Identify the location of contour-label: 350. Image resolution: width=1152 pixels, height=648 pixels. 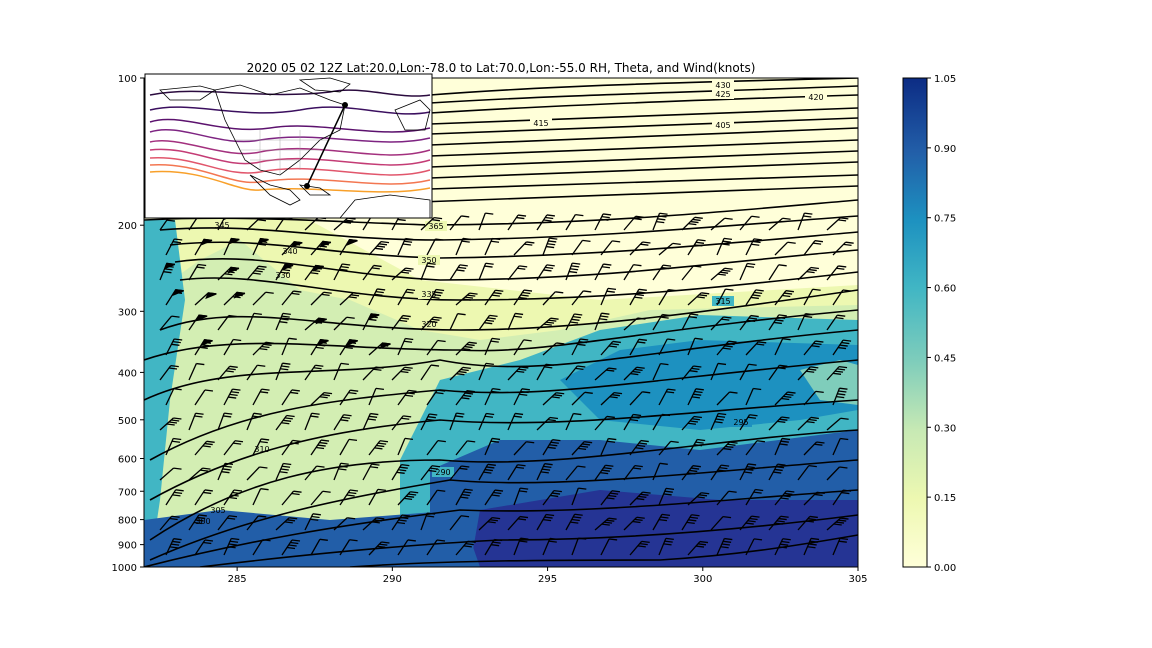
(428, 260).